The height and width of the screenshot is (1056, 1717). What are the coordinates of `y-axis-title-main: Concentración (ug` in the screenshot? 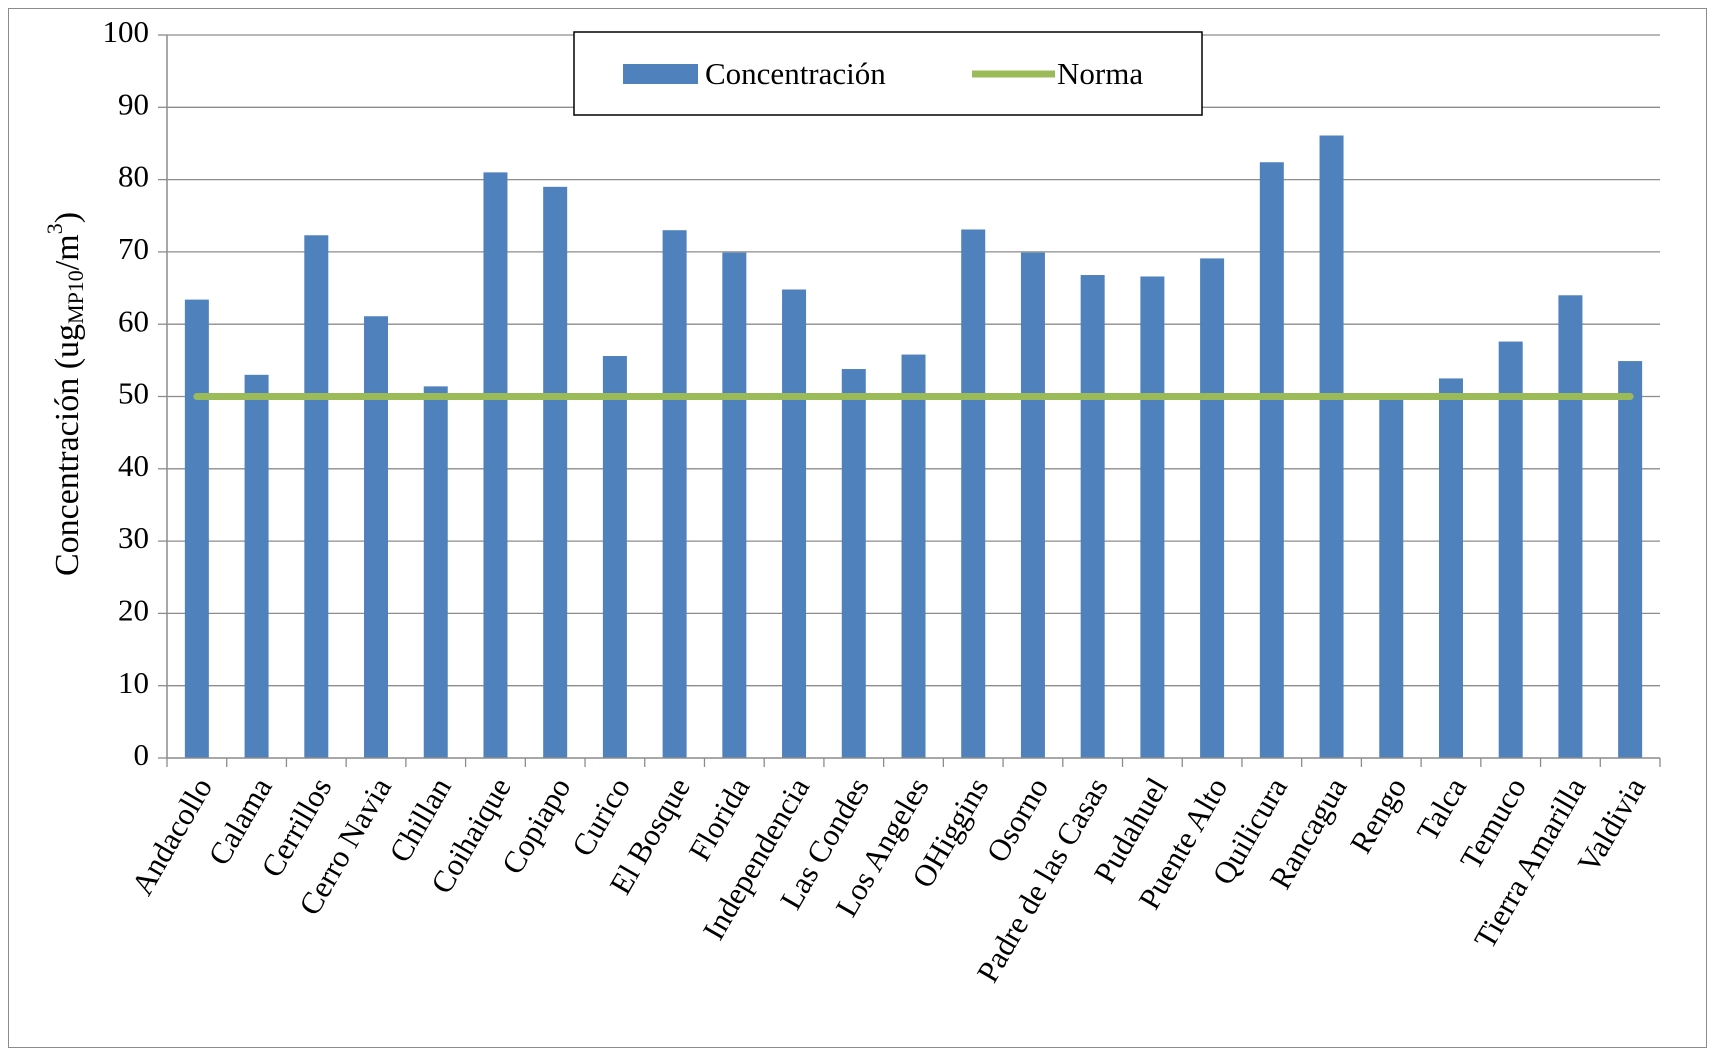 It's located at (67, 450).